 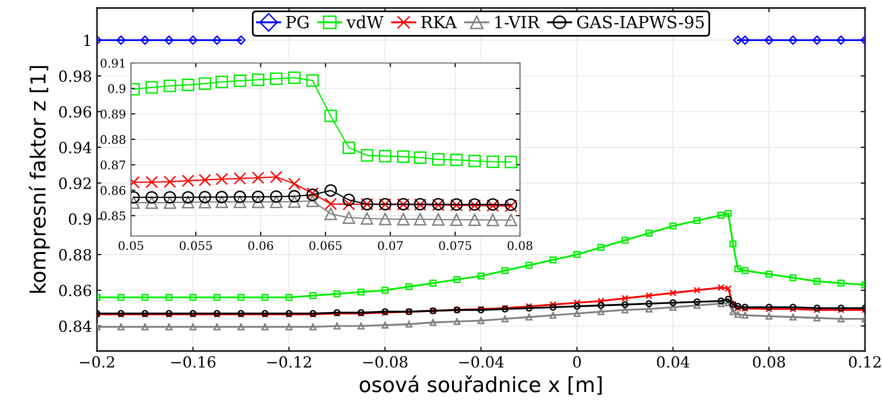 What do you see at coordinates (113, 165) in the screenshot?
I see `y-tick-label: 0.87` at bounding box center [113, 165].